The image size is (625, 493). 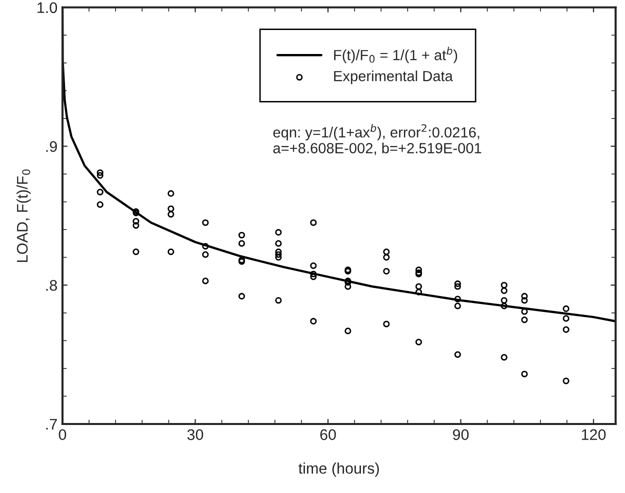 What do you see at coordinates (51, 285) in the screenshot?
I see `y-tick-label: .8` at bounding box center [51, 285].